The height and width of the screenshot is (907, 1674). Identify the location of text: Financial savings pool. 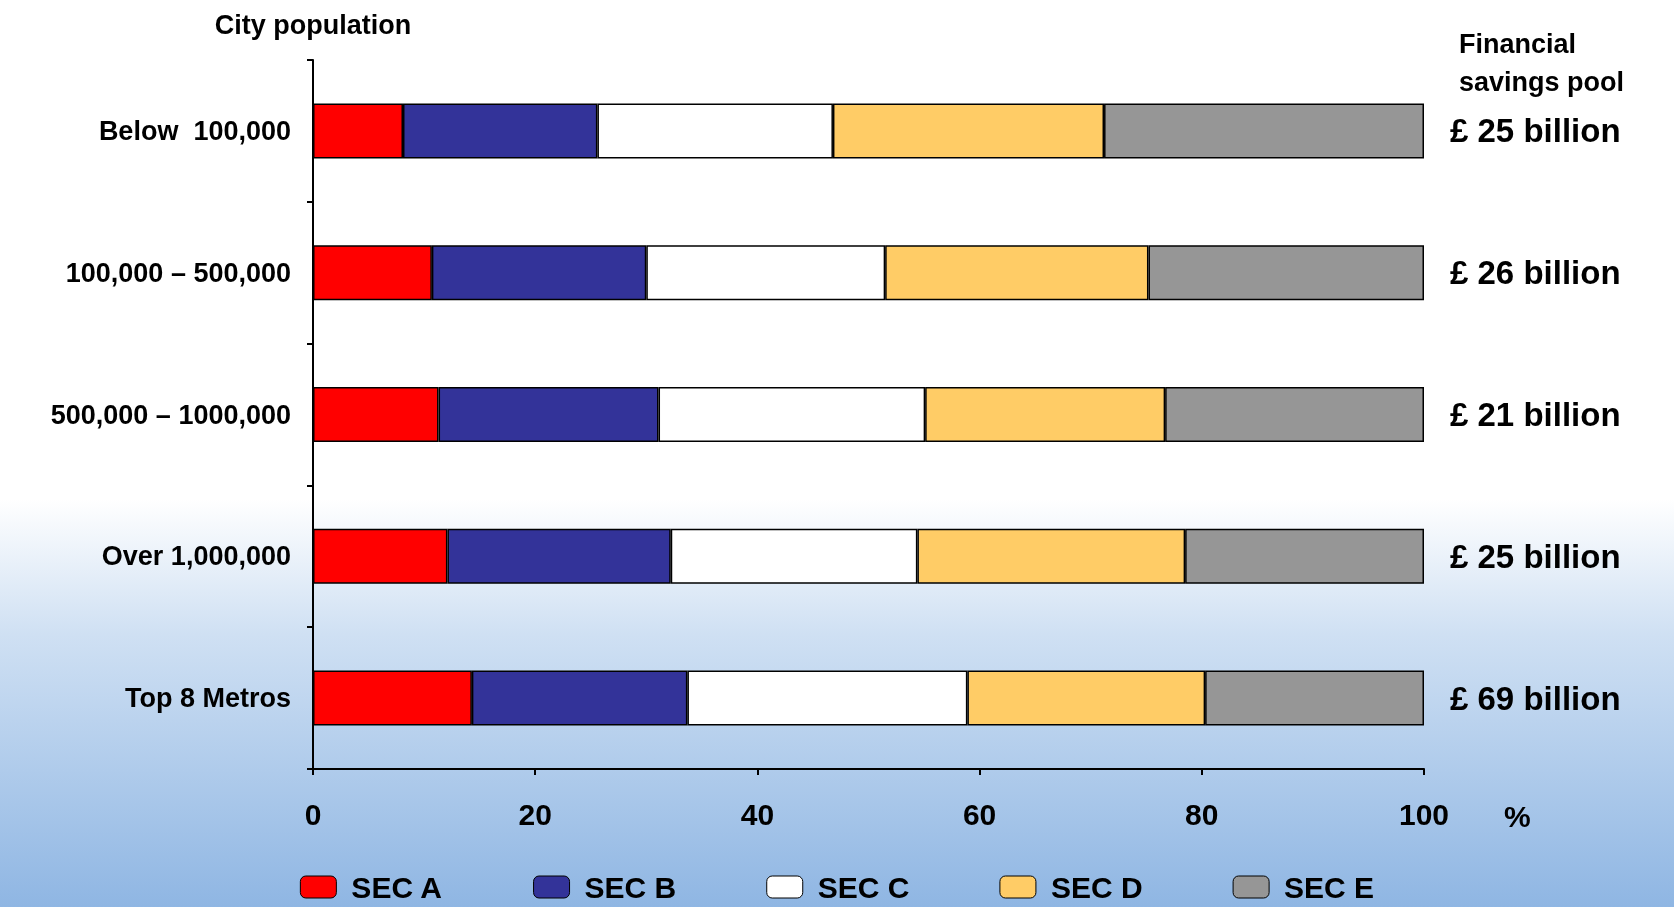
(1541, 63).